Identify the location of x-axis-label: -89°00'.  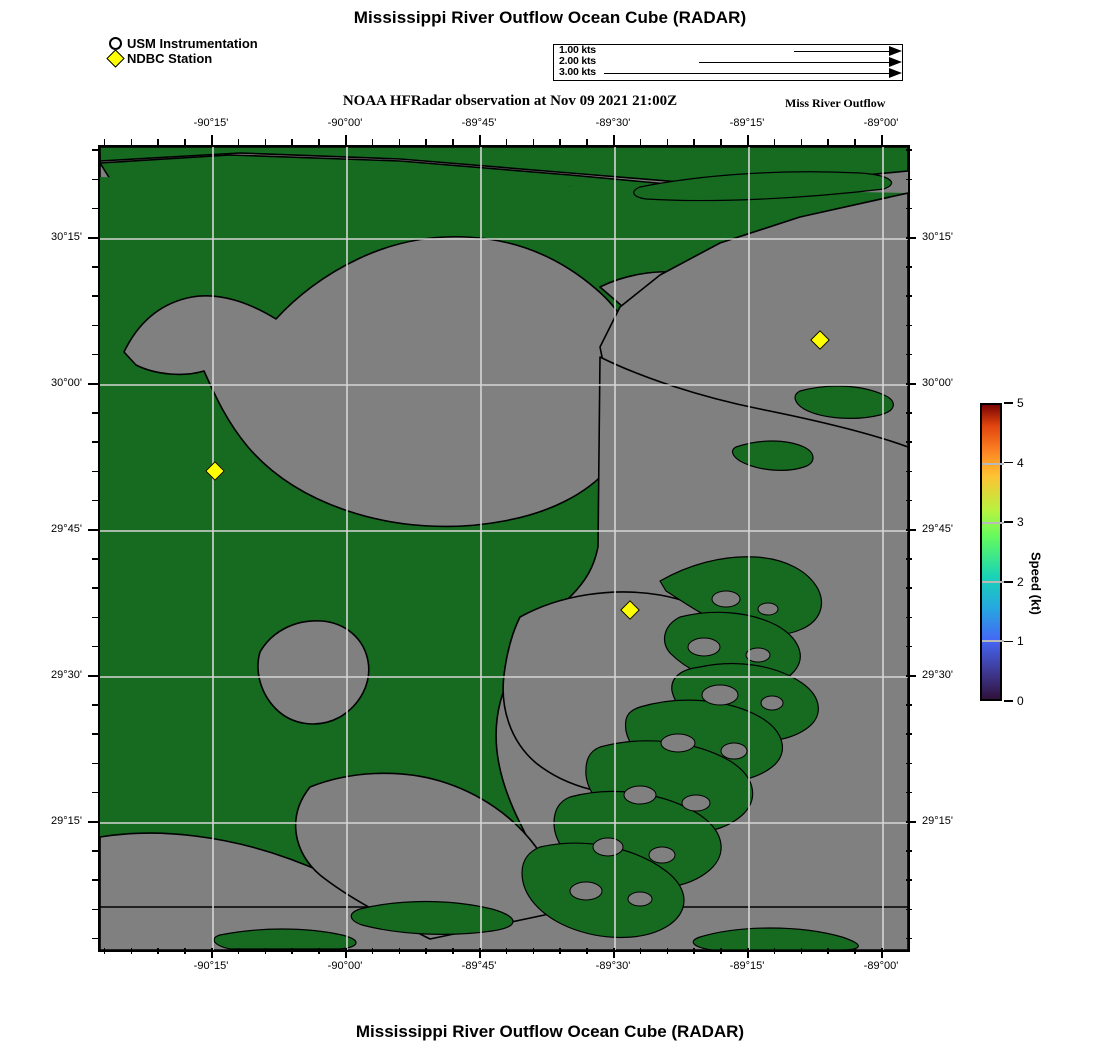
(881, 123).